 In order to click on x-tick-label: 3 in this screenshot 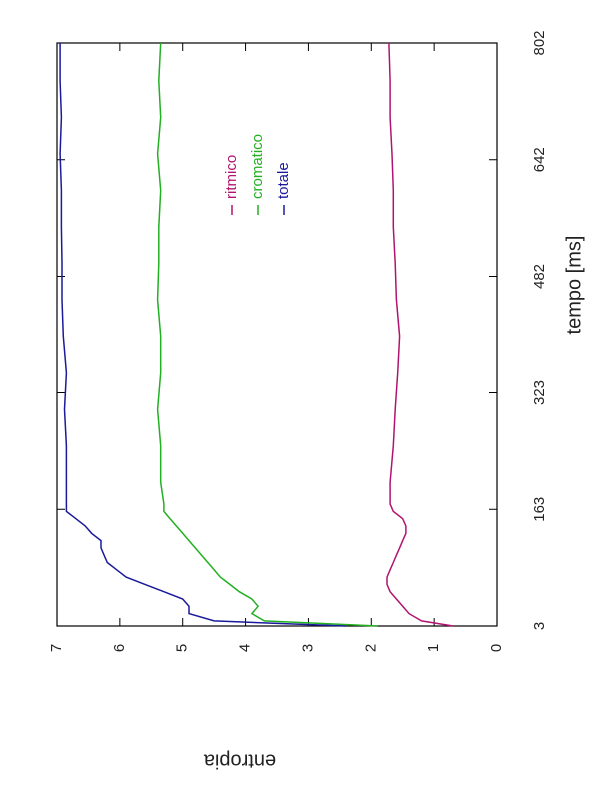, I will do `click(539, 626)`.